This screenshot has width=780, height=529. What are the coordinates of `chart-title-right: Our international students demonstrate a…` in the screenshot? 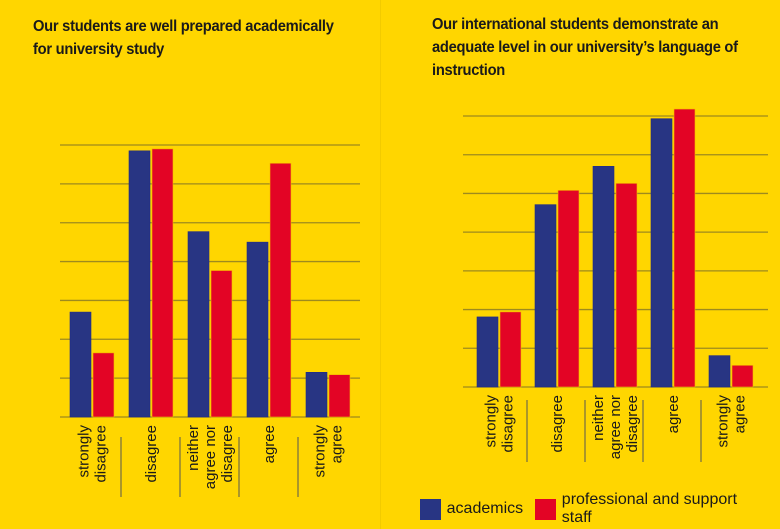 It's located at (585, 47).